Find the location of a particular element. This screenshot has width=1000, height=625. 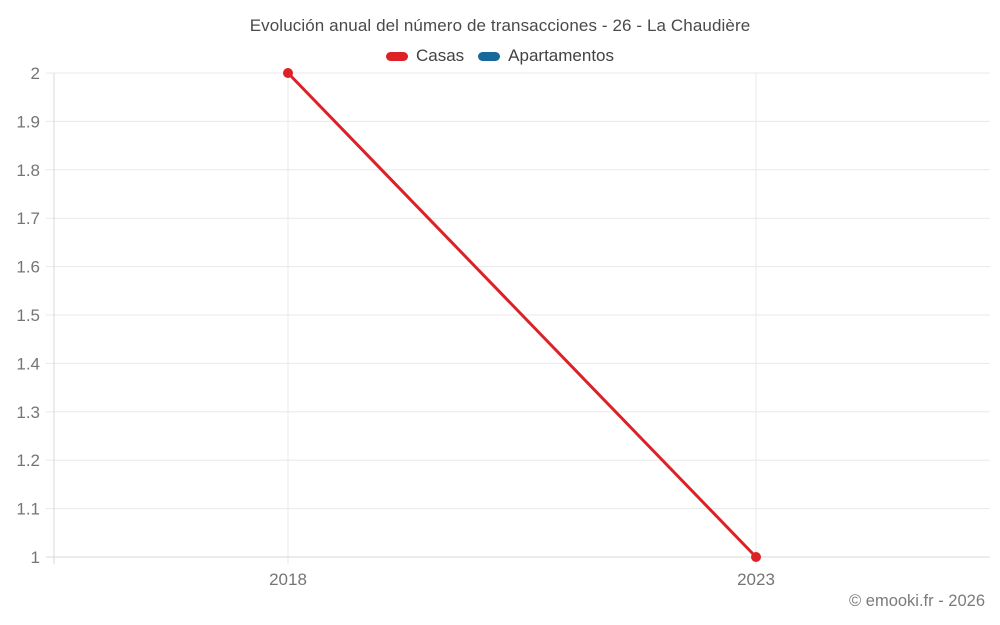

y-tick-label: 1 is located at coordinates (35, 557).